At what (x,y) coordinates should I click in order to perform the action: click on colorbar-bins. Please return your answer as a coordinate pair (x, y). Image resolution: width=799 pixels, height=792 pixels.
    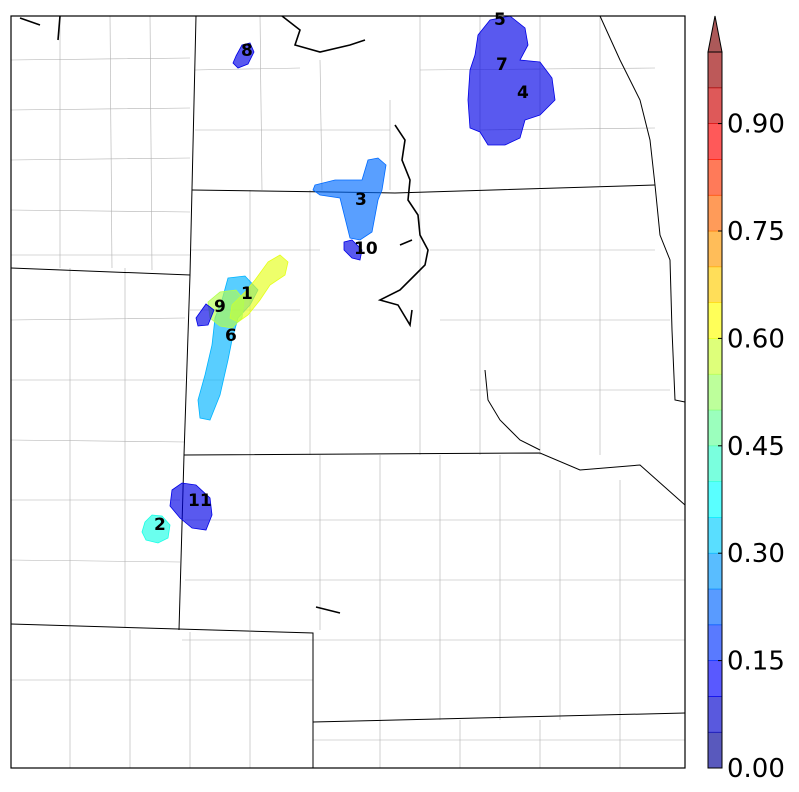
    Looking at the image, I should click on (715, 410).